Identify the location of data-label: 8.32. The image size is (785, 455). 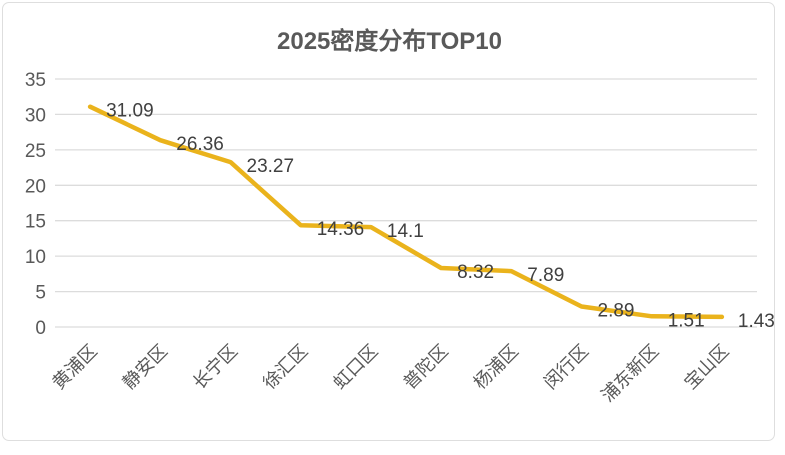
(475, 272).